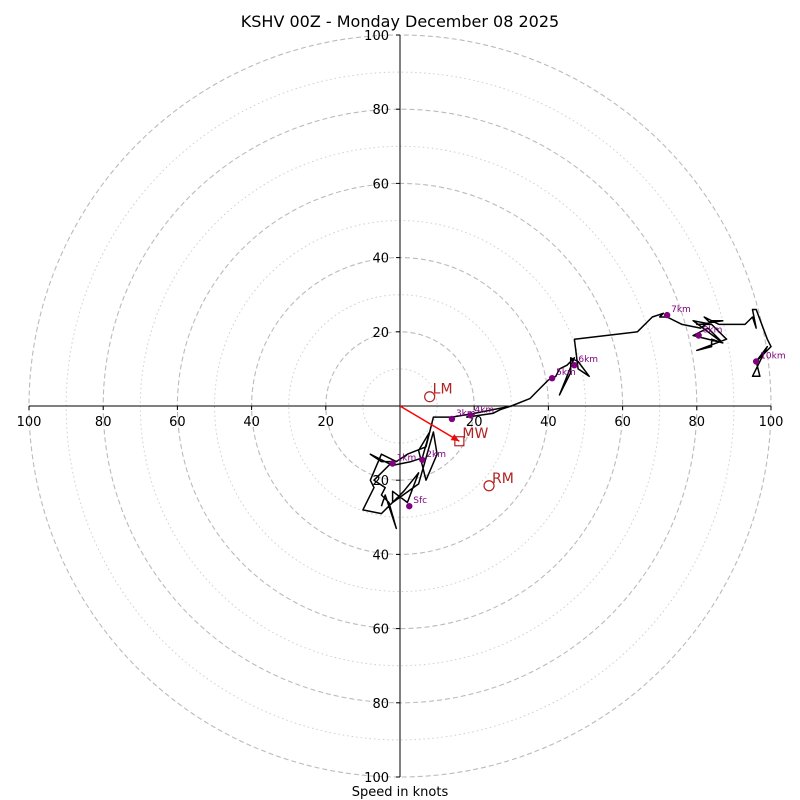  Describe the element at coordinates (489, 486) in the screenshot. I see `storm-motion-marker-rm` at that location.